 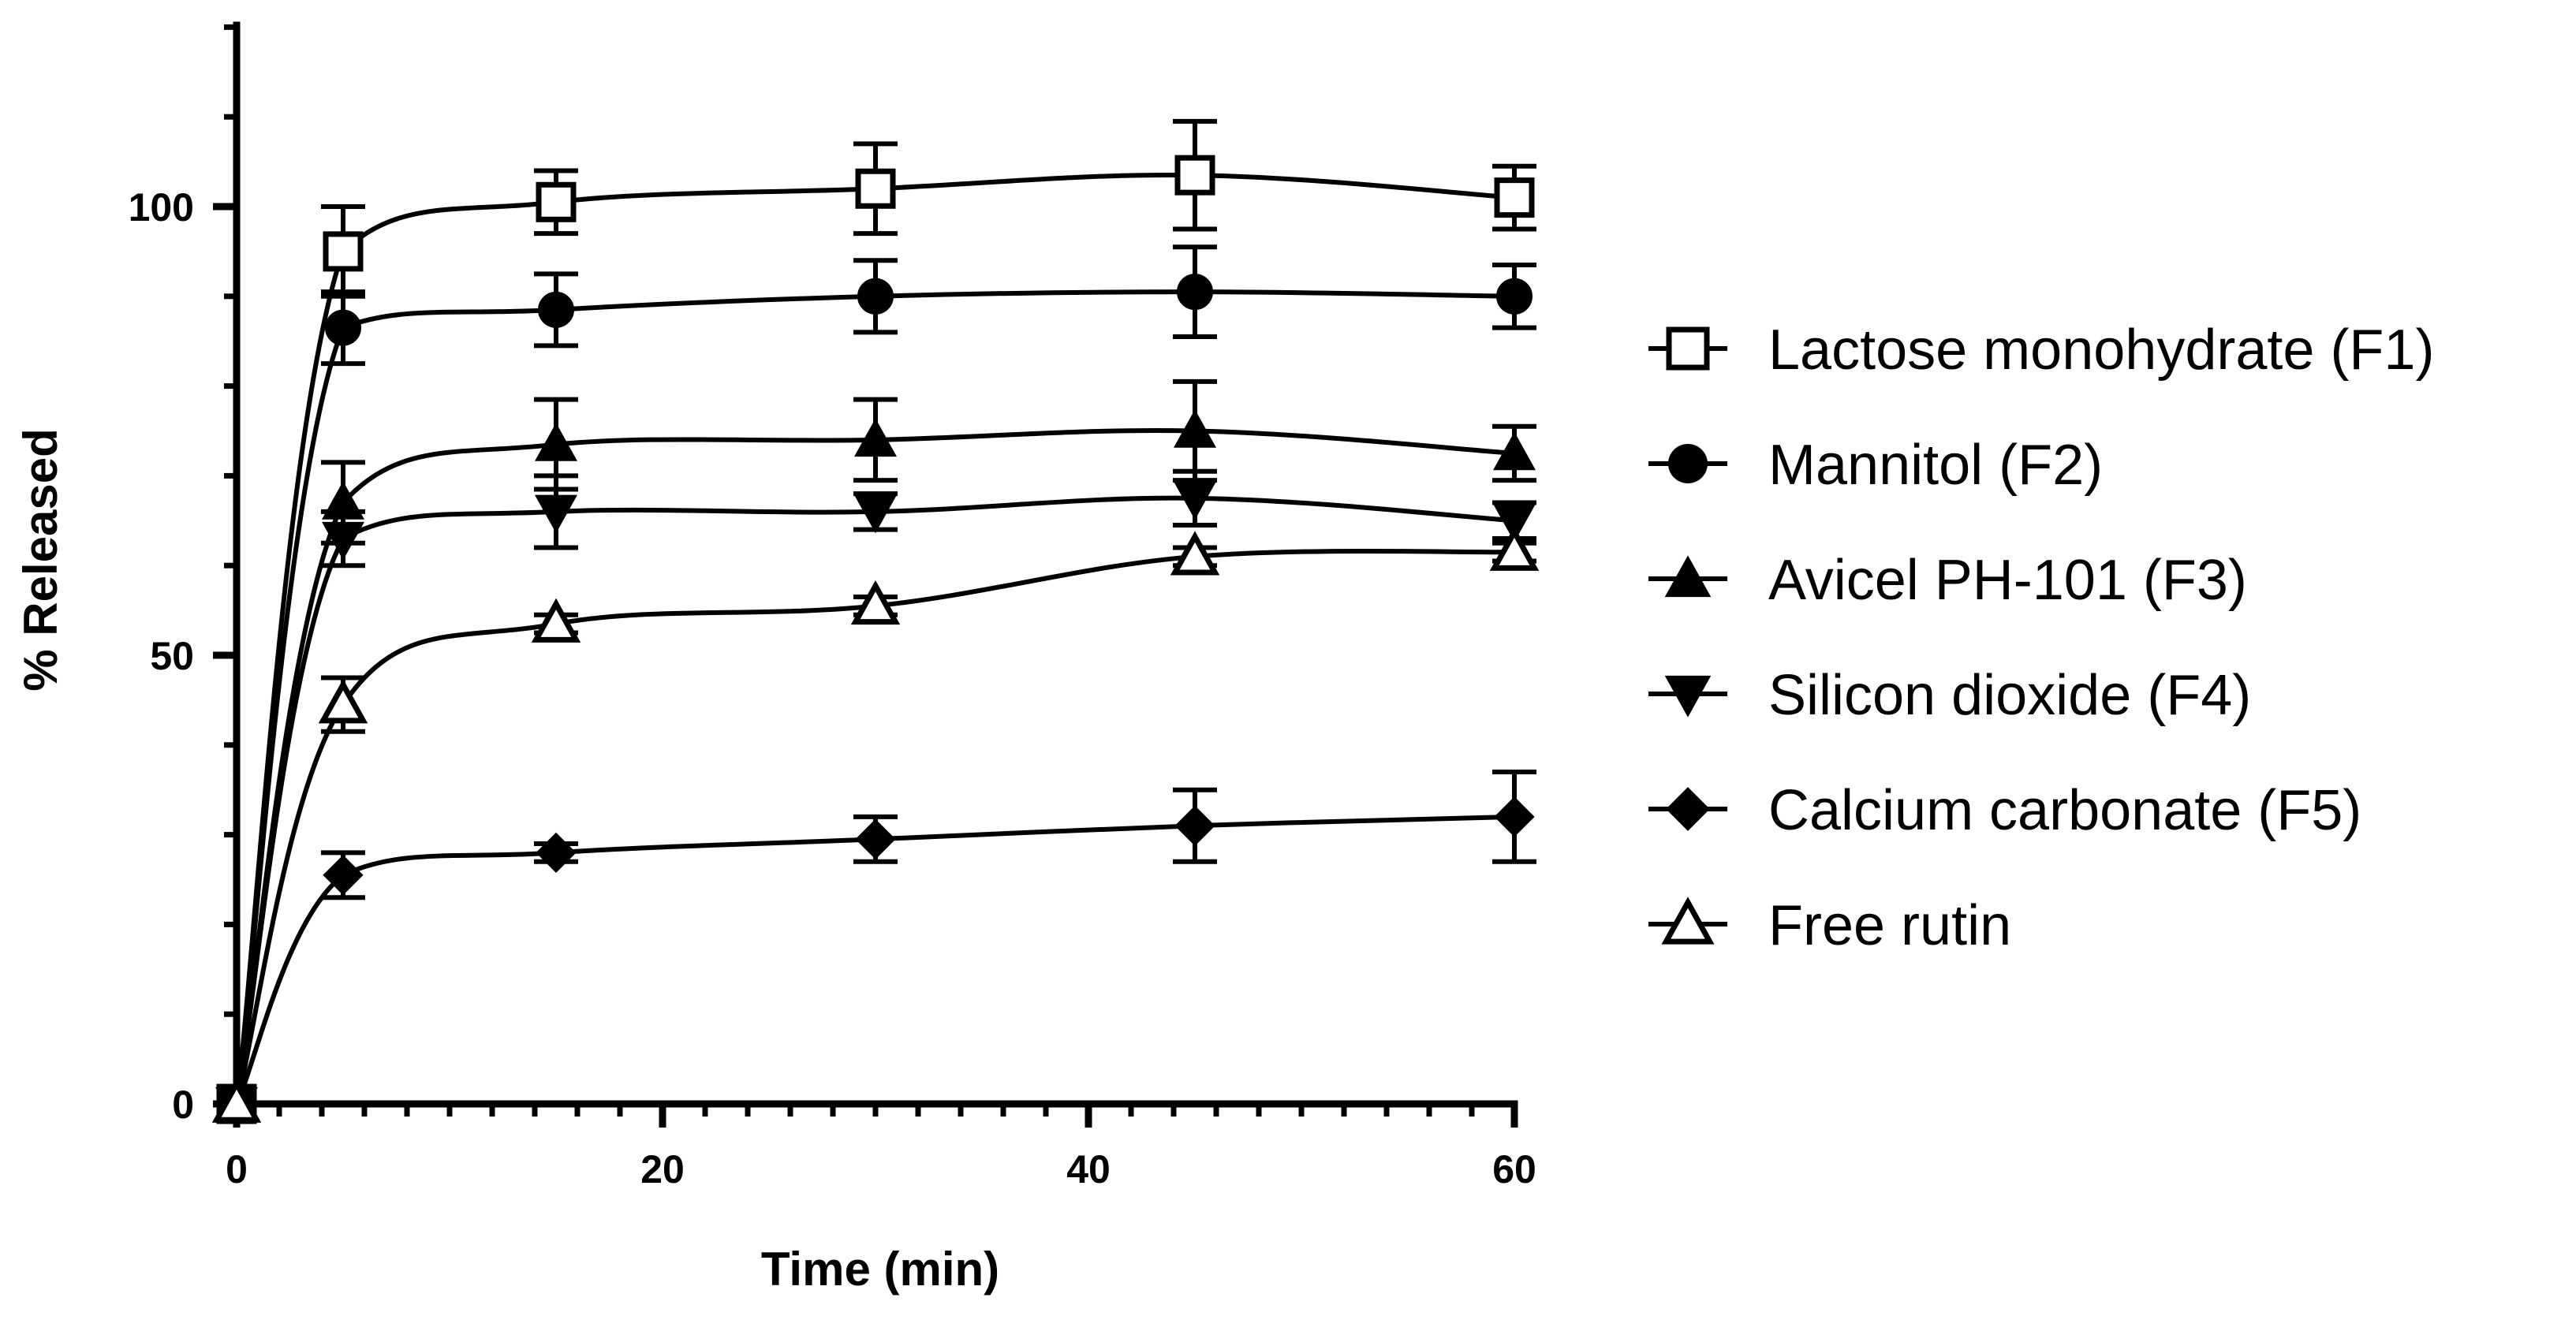 I want to click on x-tick-label: 60, so click(x=1514, y=1169).